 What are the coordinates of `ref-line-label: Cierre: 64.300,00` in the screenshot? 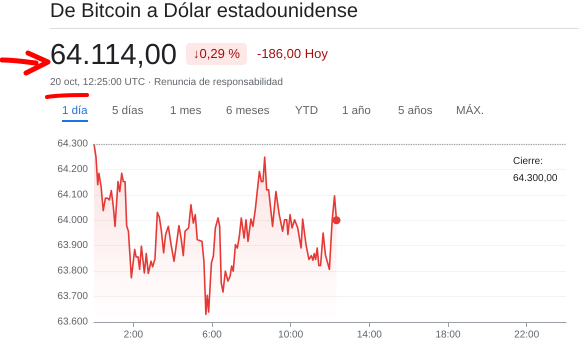 It's located at (535, 170).